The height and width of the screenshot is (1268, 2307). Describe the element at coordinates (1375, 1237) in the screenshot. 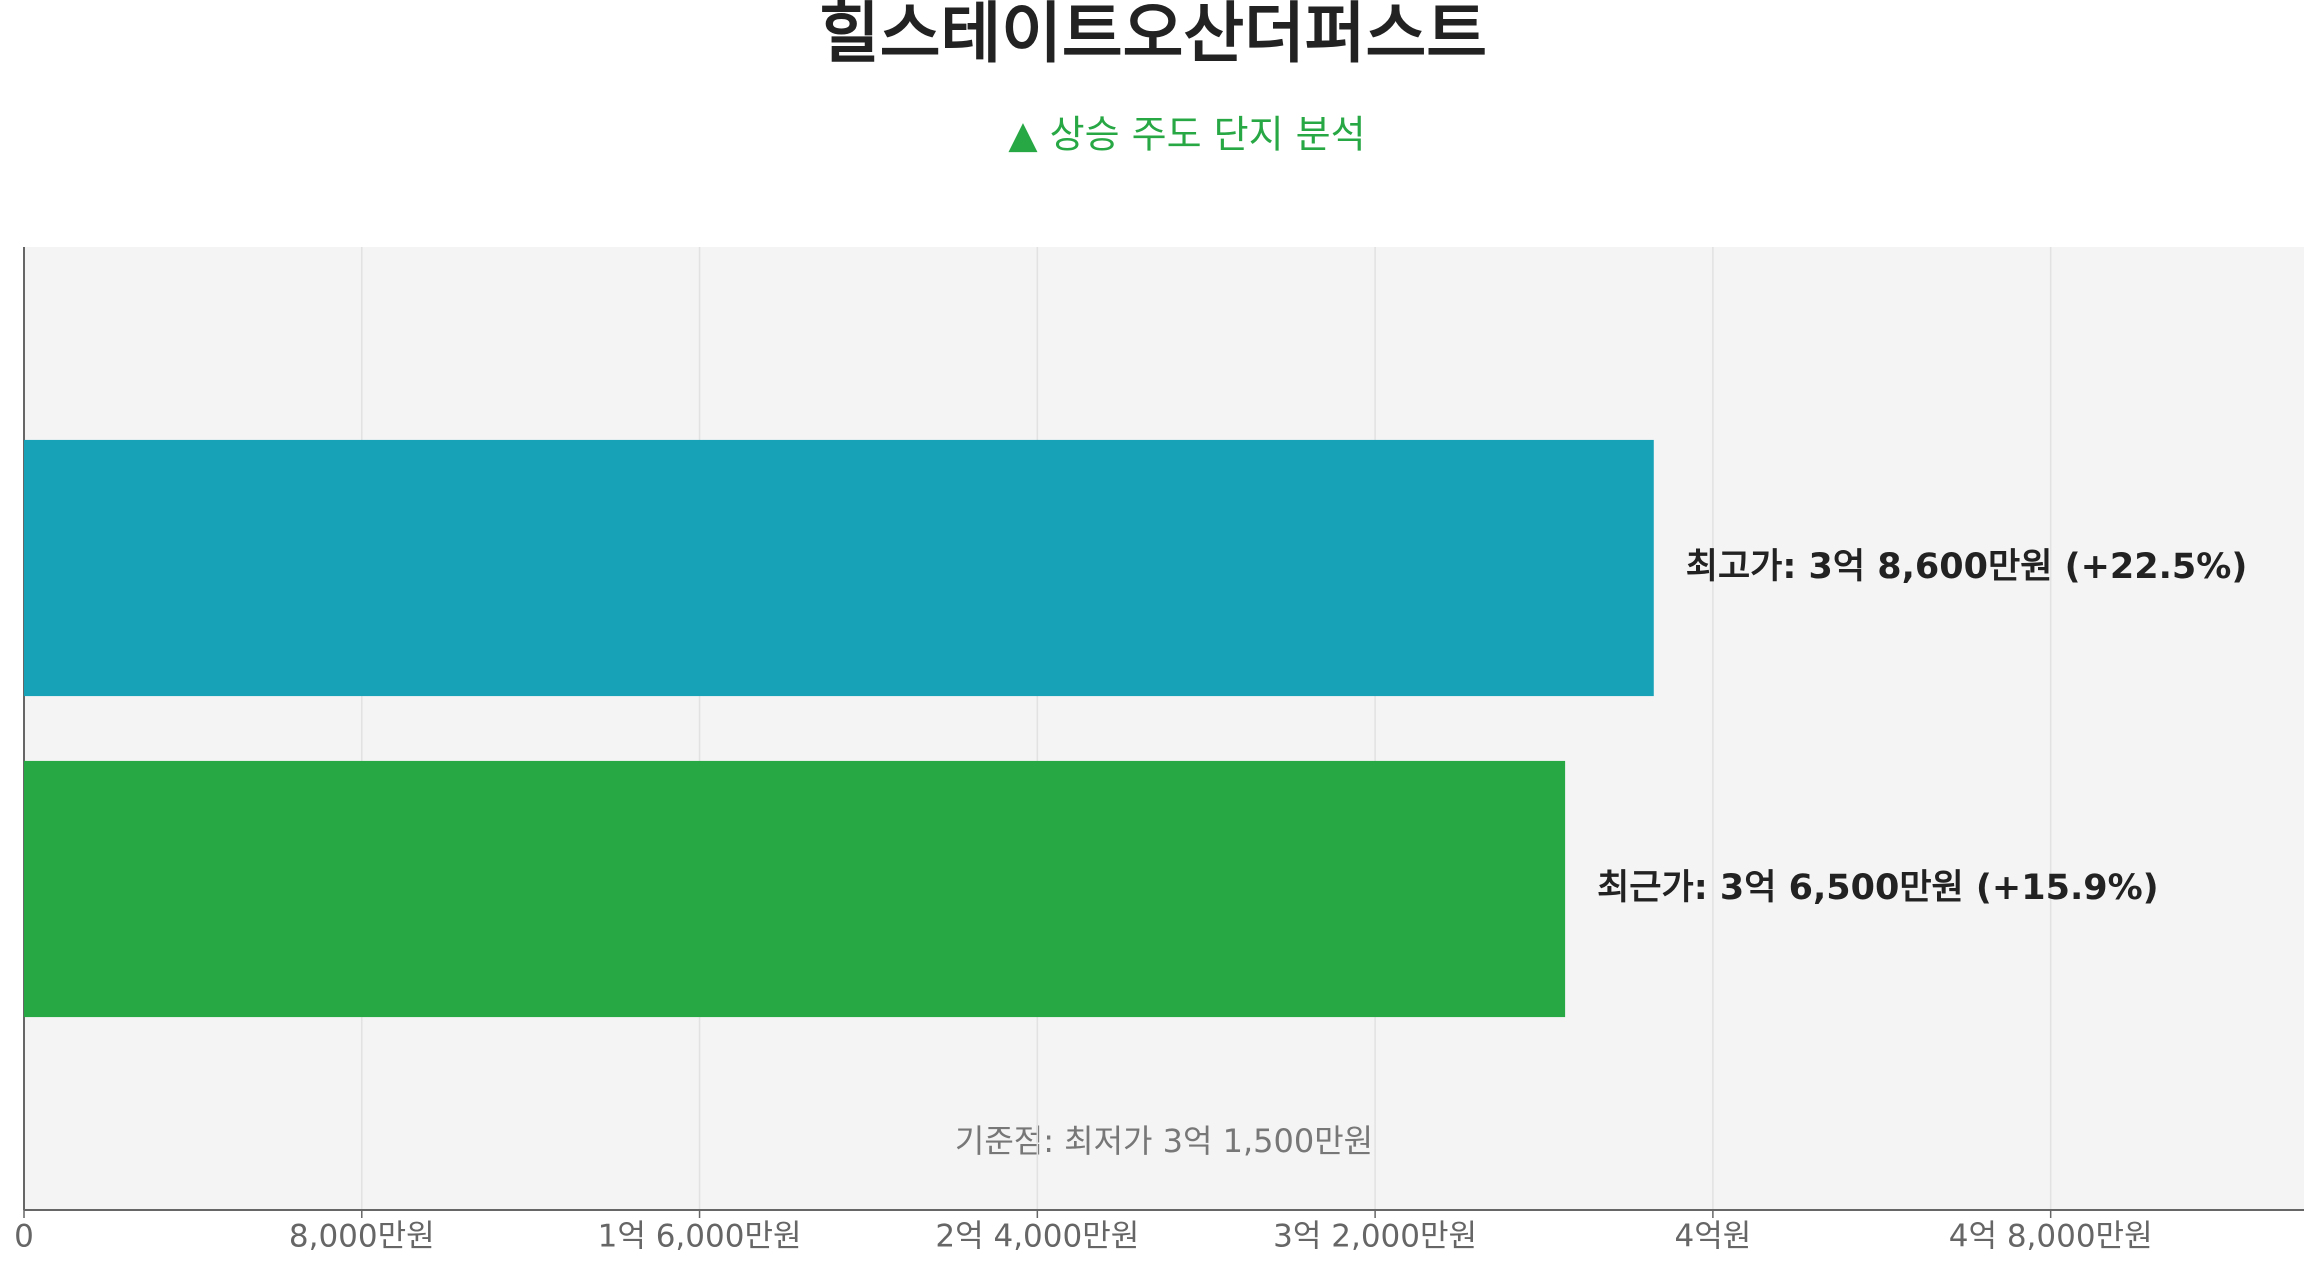

I see `x-tick-label: 3억 2,000만원` at that location.